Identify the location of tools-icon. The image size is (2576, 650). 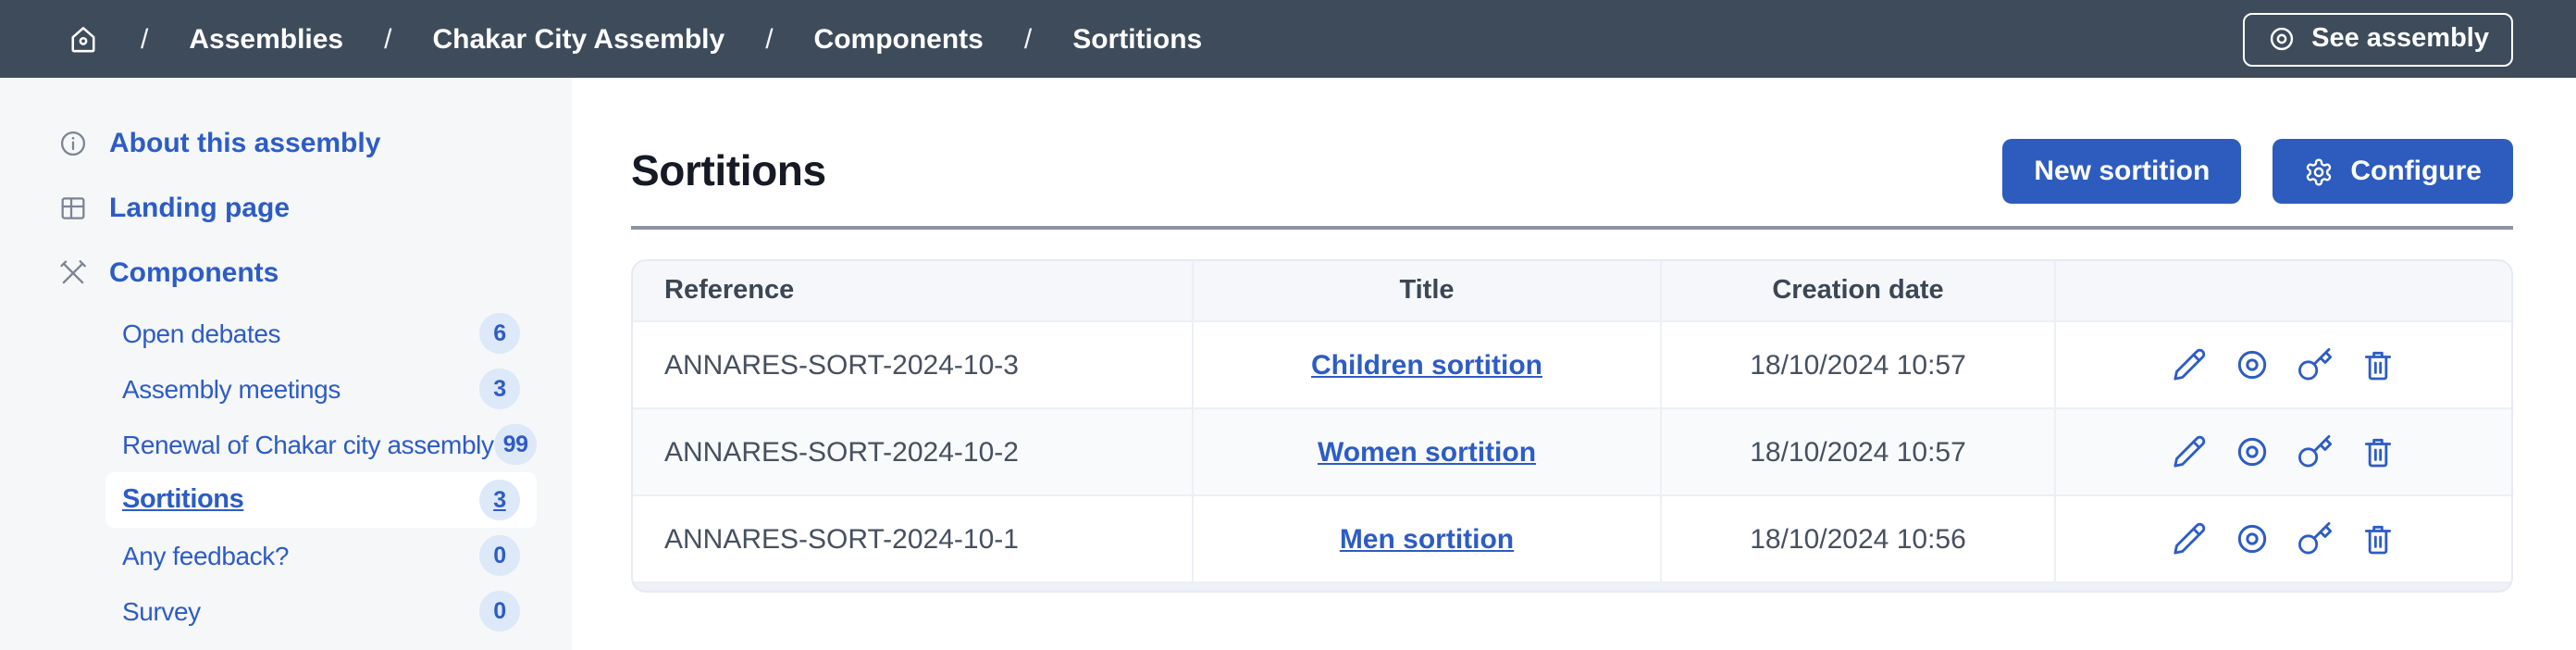
(73, 273).